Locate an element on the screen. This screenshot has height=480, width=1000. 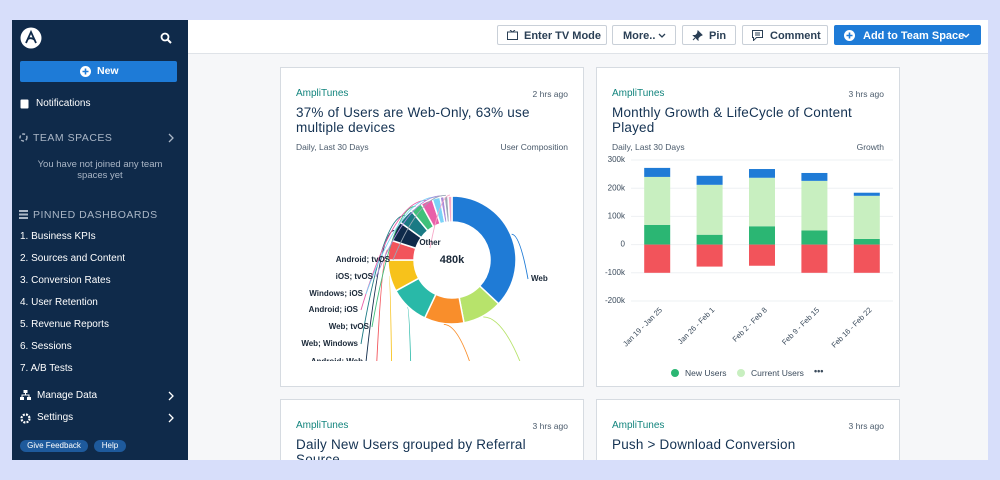
new-label: New is located at coordinates (108, 71).